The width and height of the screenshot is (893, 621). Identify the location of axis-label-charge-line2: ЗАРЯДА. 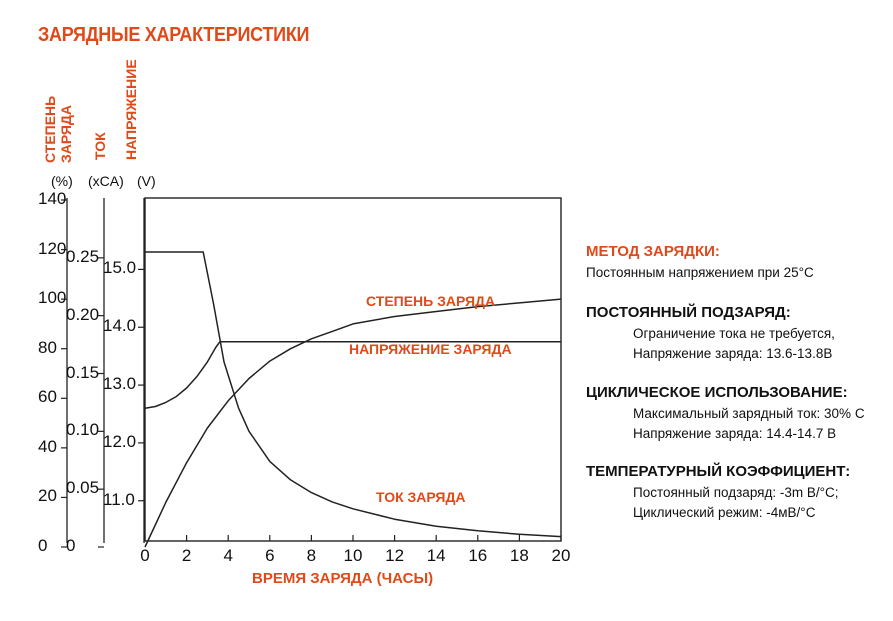
(66, 133).